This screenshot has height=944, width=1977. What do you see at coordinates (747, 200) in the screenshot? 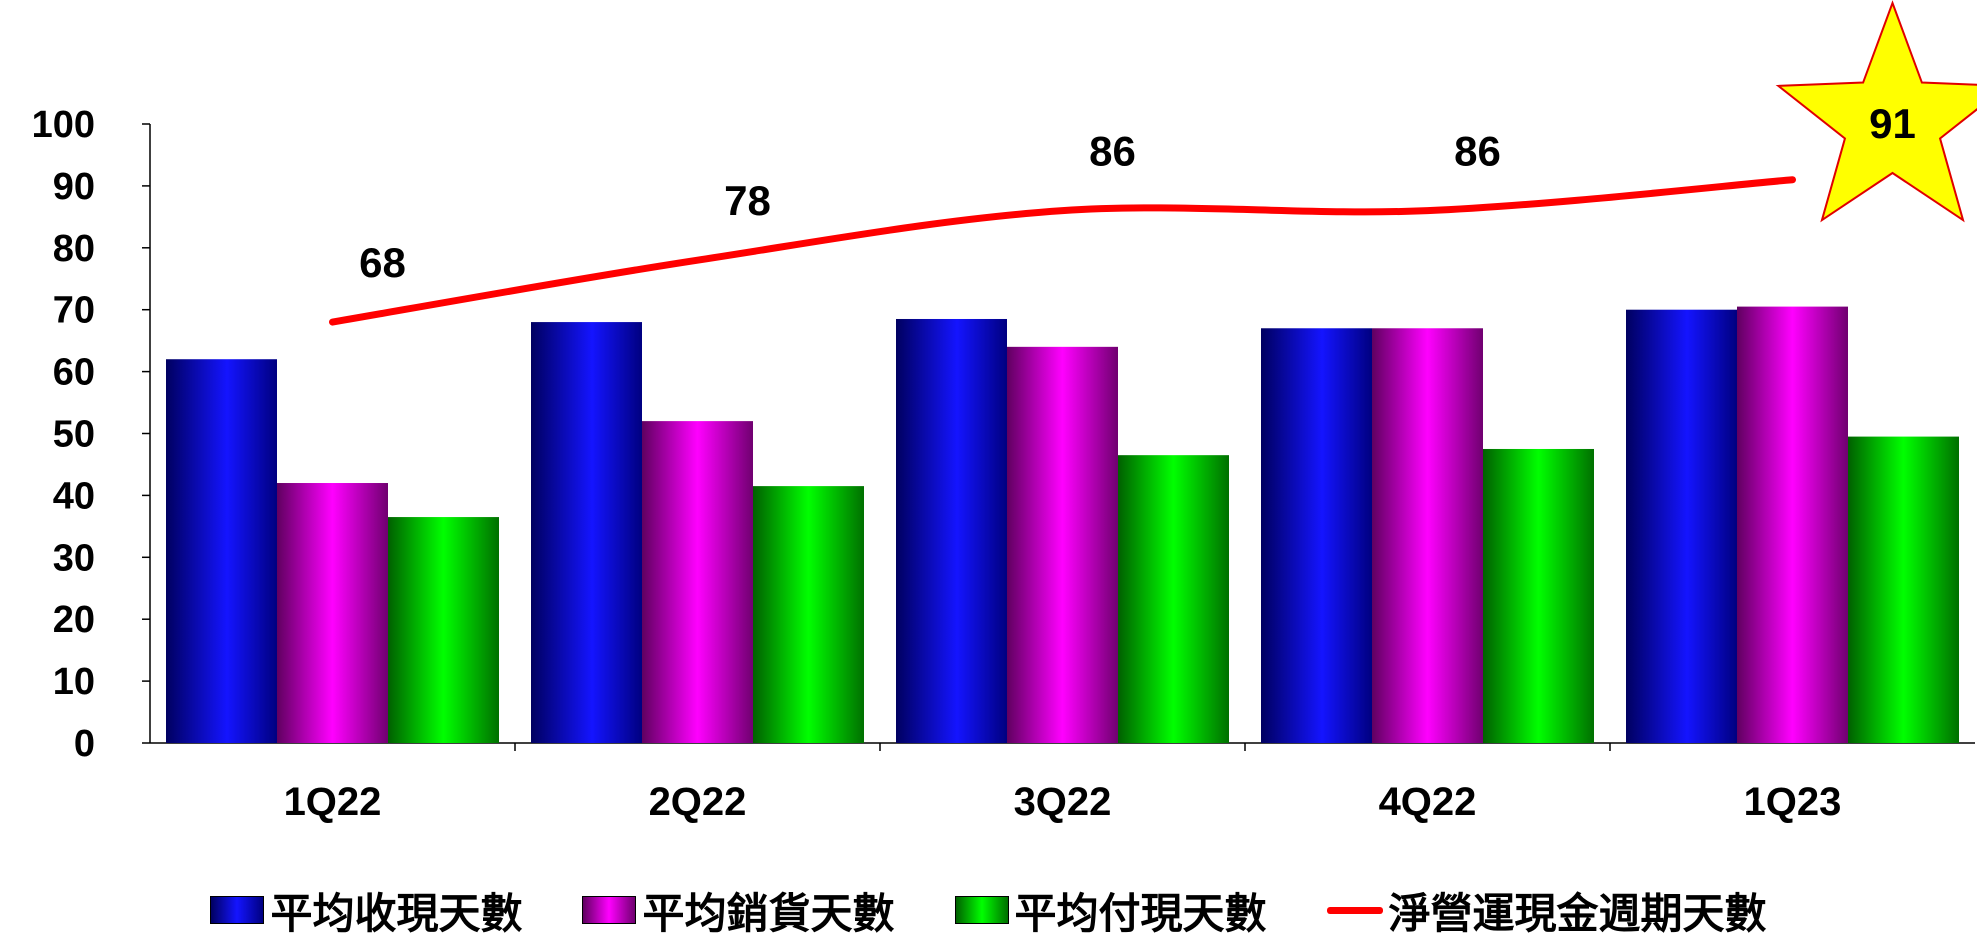
I see `data-label: 78` at bounding box center [747, 200].